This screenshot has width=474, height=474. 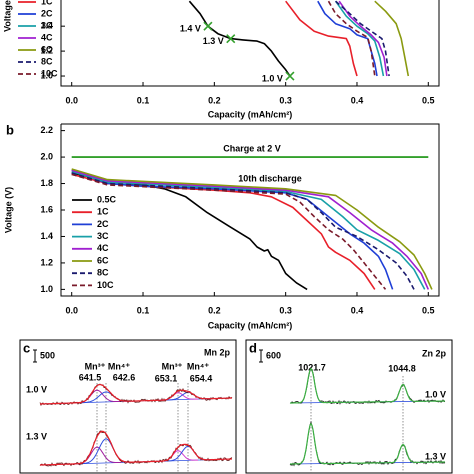 What do you see at coordinates (253, 347) in the screenshot?
I see `panel-label: d` at bounding box center [253, 347].